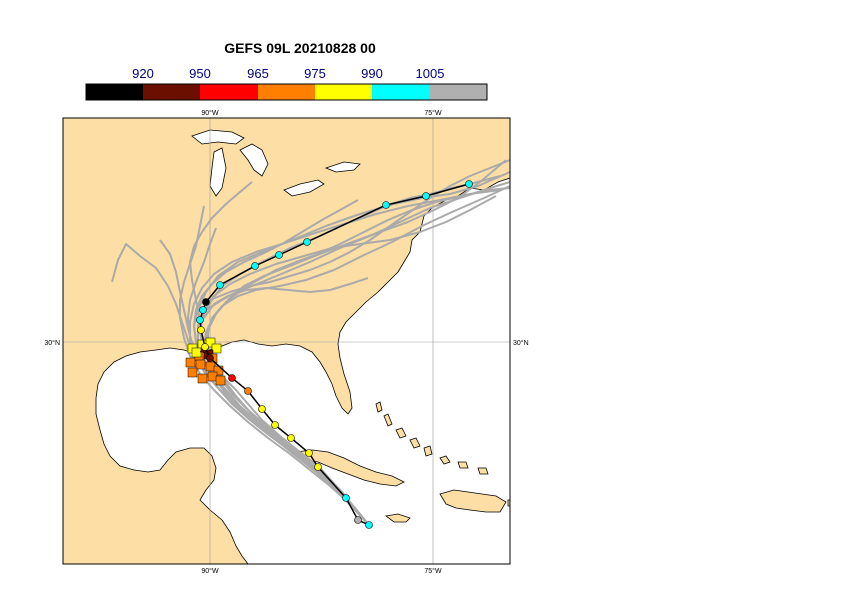  Describe the element at coordinates (433, 113) in the screenshot. I see `lon-label-top-75w: 75°W` at that location.